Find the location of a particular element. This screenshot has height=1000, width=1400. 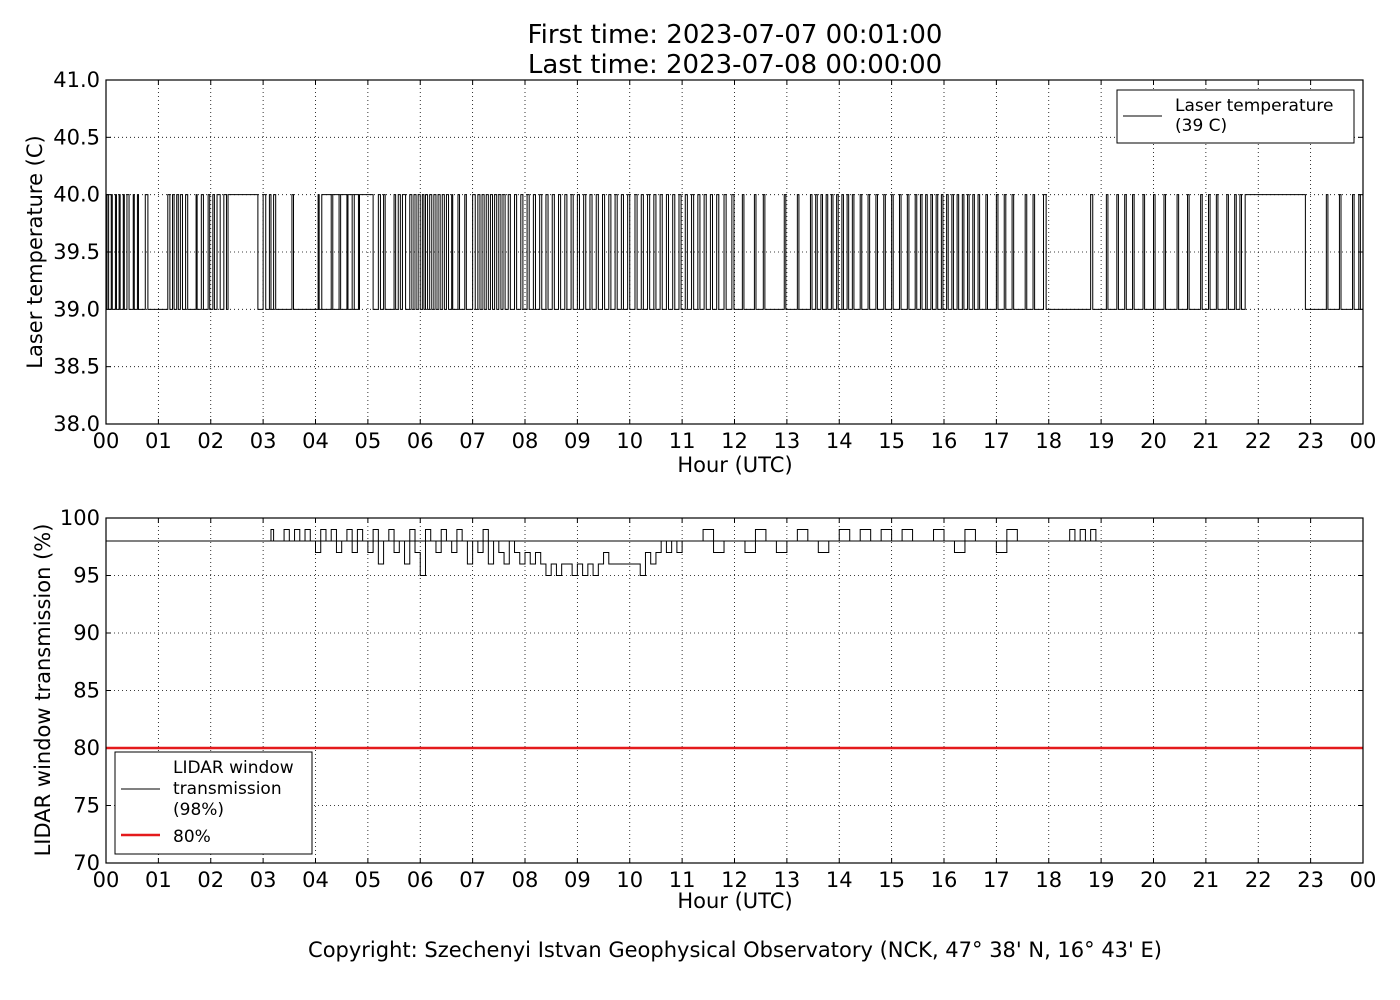

y-tick-label: 100 is located at coordinates (80, 518).